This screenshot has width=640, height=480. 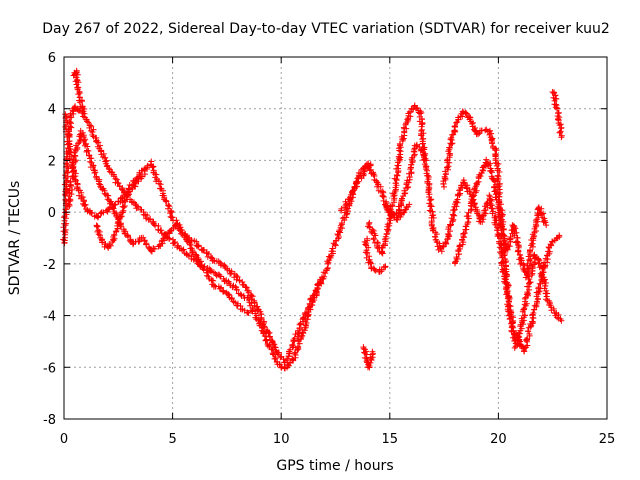 I want to click on x-tick-label: 5, so click(x=172, y=439).